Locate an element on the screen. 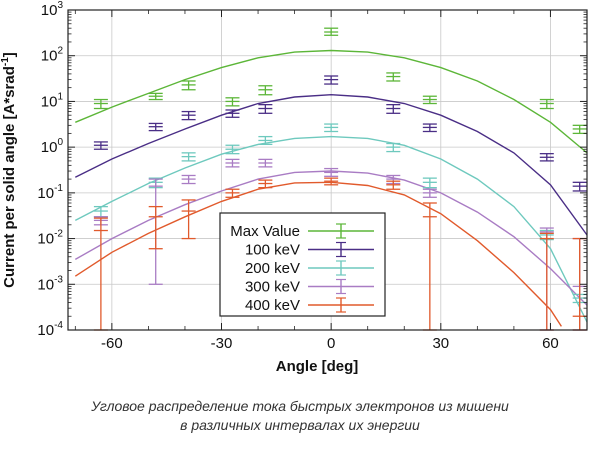 The image size is (600, 454). y-tick-exponent: 1 is located at coordinates (60, 96).